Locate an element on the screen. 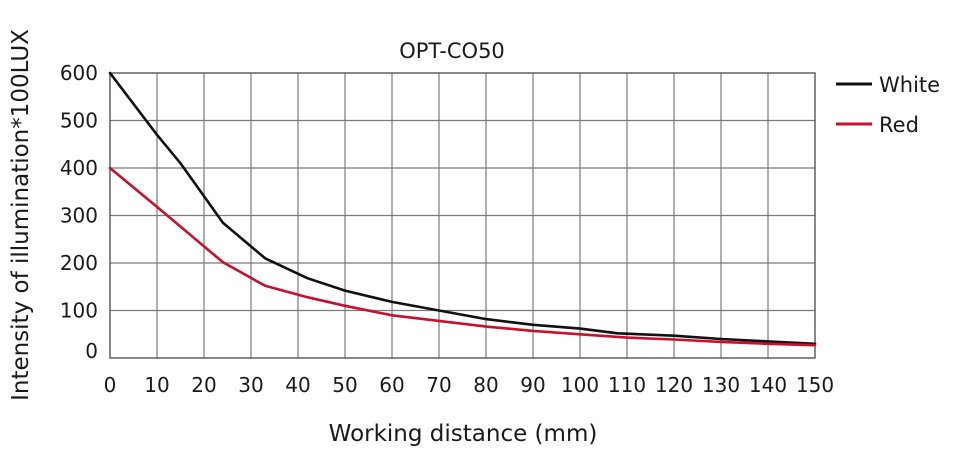 The height and width of the screenshot is (461, 961). x-tick-label: 40 is located at coordinates (297, 385).